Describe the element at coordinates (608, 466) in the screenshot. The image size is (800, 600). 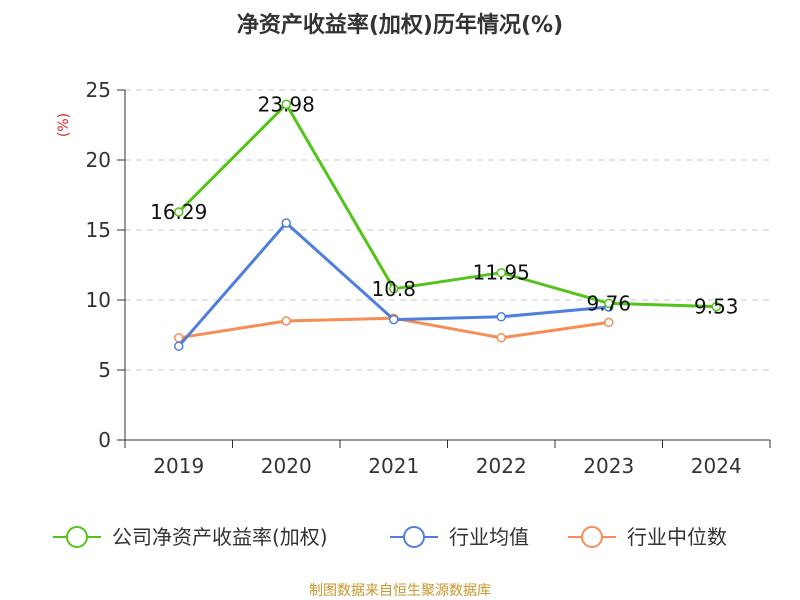
I see `x-tick-label: 2023` at that location.